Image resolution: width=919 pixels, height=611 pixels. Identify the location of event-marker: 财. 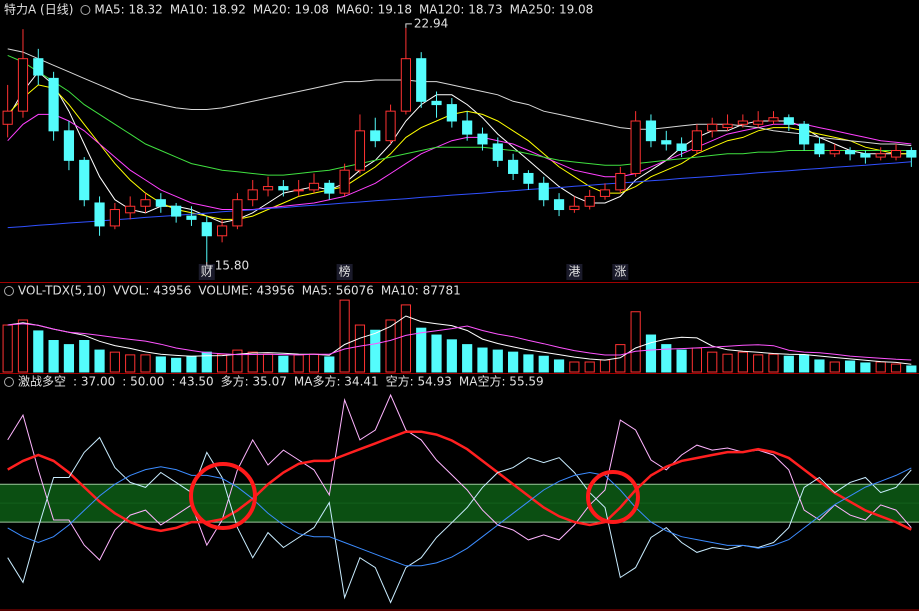
(207, 272).